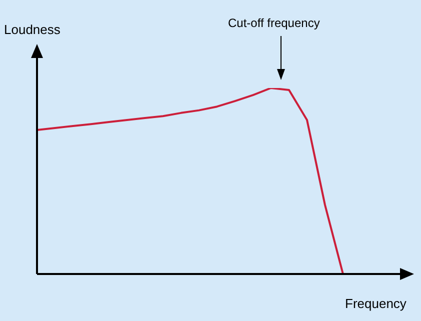 The image size is (421, 321). I want to click on x-axis-title: Frequency, so click(375, 303).